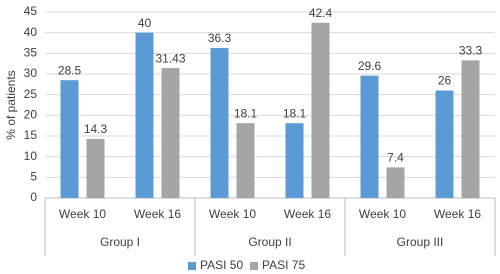 The width and height of the screenshot is (500, 274). Describe the element at coordinates (31, 135) in the screenshot. I see `y-tick-label: 15` at that location.